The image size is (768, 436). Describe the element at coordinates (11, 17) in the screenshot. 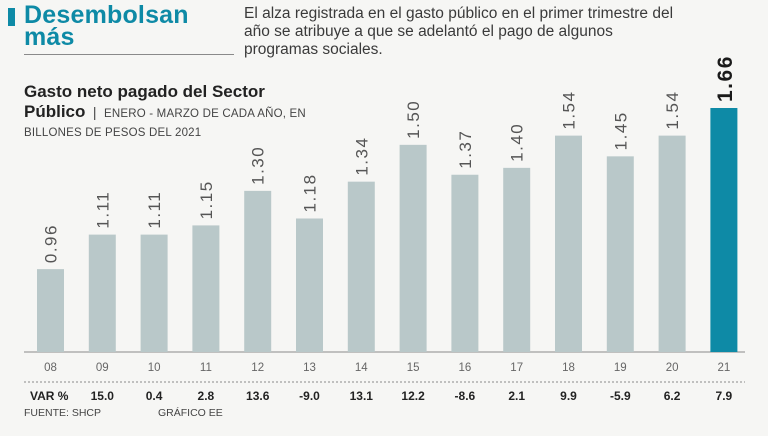

I see `headline-accent-bar` at that location.